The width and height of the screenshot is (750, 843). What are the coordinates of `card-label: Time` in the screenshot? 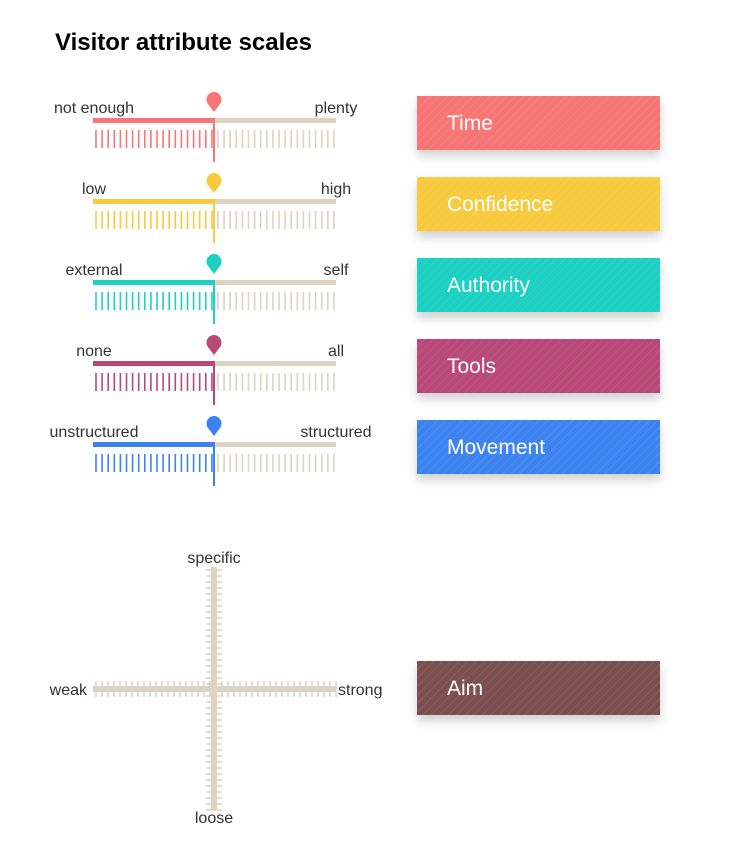 It's located at (470, 123).